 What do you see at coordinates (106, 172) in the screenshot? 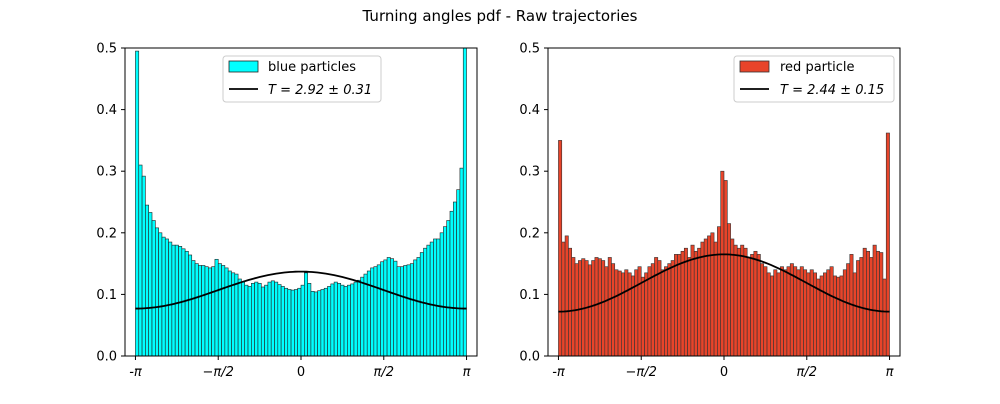
I see `y-tick-label: 0.3` at bounding box center [106, 172].